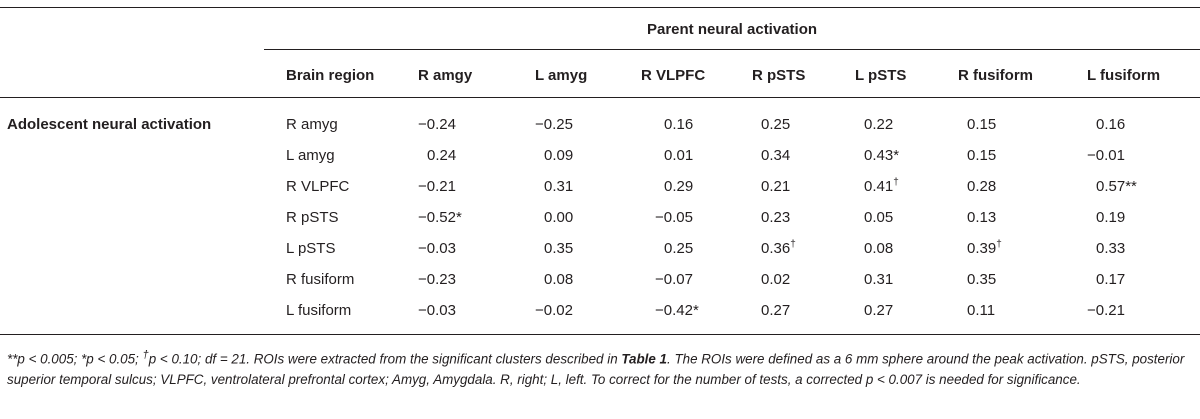  Describe the element at coordinates (732, 29) in the screenshot. I see `parent-activation-header: Parent neural activation` at that location.